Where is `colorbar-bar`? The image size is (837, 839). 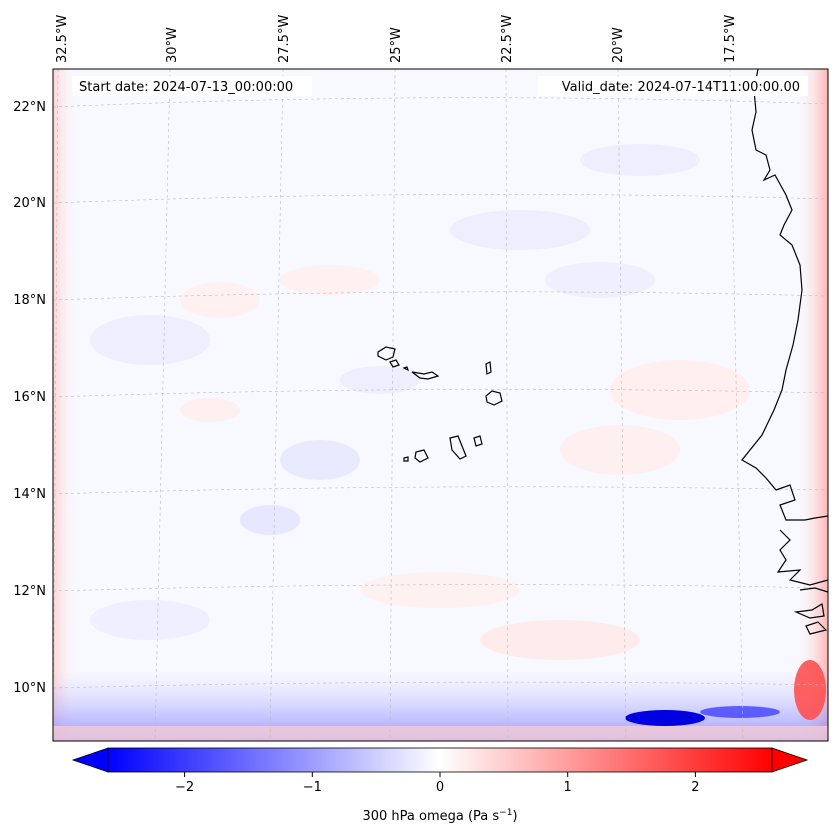
colorbar-bar is located at coordinates (440, 760).